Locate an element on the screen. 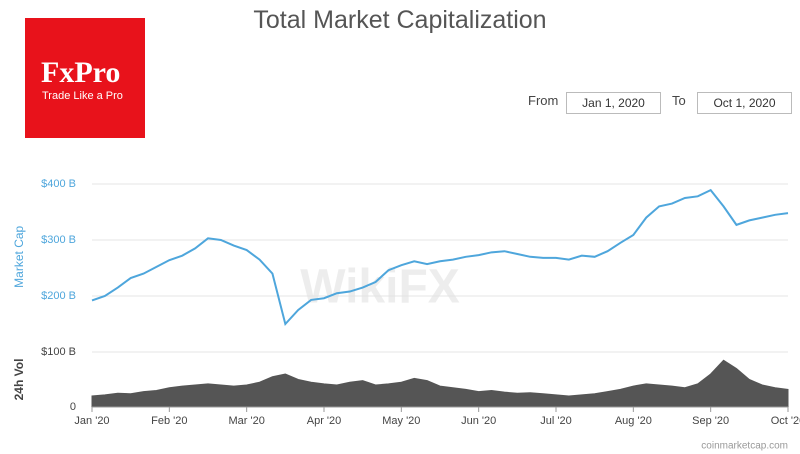  to-date-input: Oct 1, 2020 is located at coordinates (744, 103).